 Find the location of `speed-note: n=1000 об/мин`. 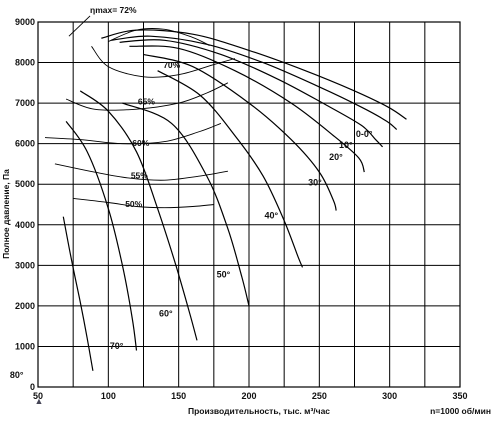

speed-note: n=1000 об/мин is located at coordinates (460, 411).